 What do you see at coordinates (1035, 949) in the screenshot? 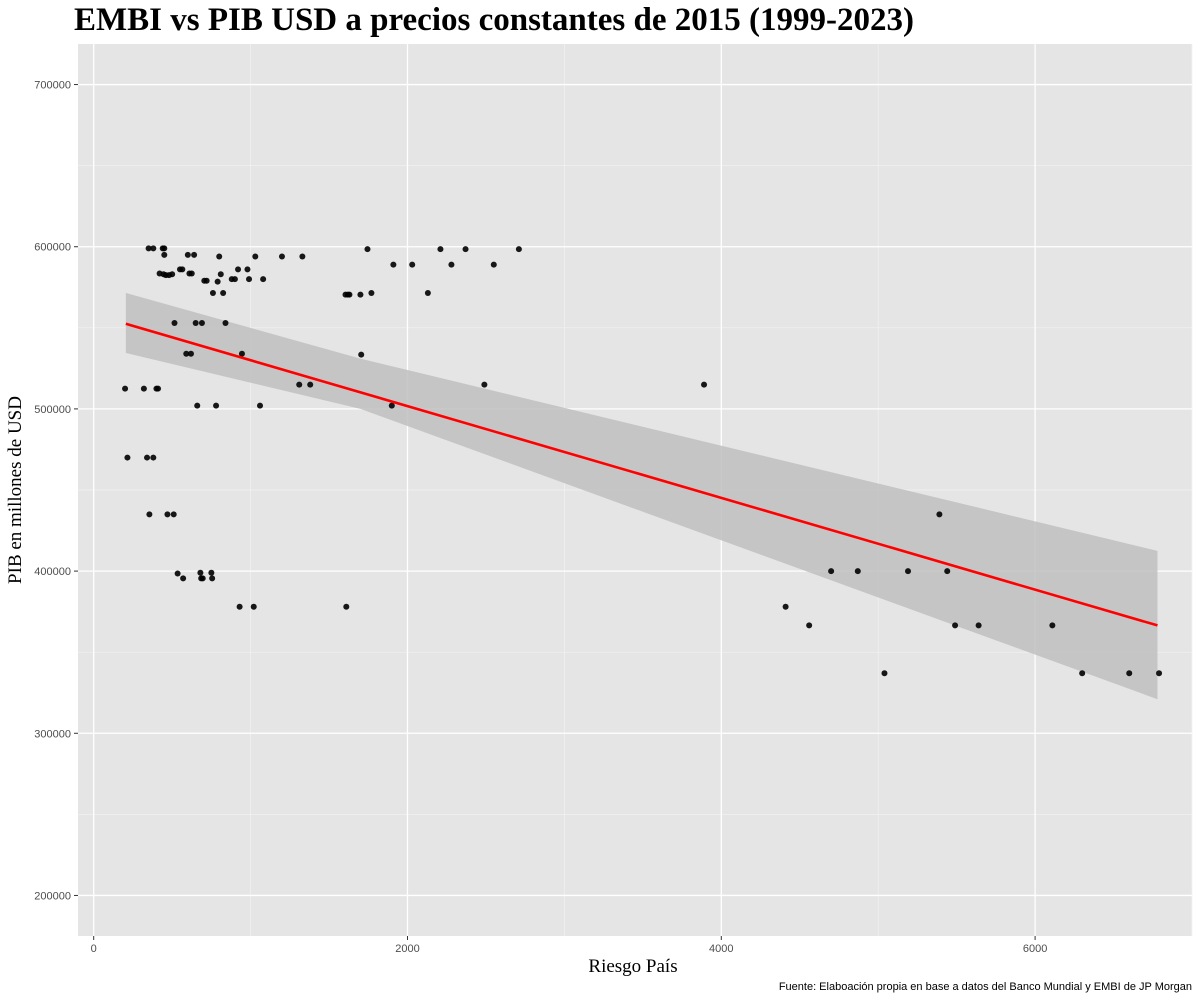
I see `x-tick-label: 6000` at bounding box center [1035, 949].